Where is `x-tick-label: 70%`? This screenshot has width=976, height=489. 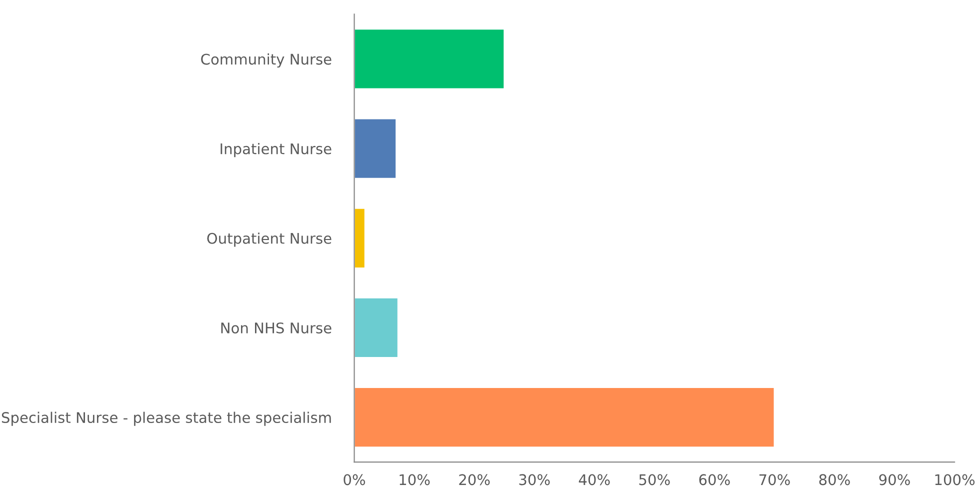 x-tick-label: 70% is located at coordinates (774, 480).